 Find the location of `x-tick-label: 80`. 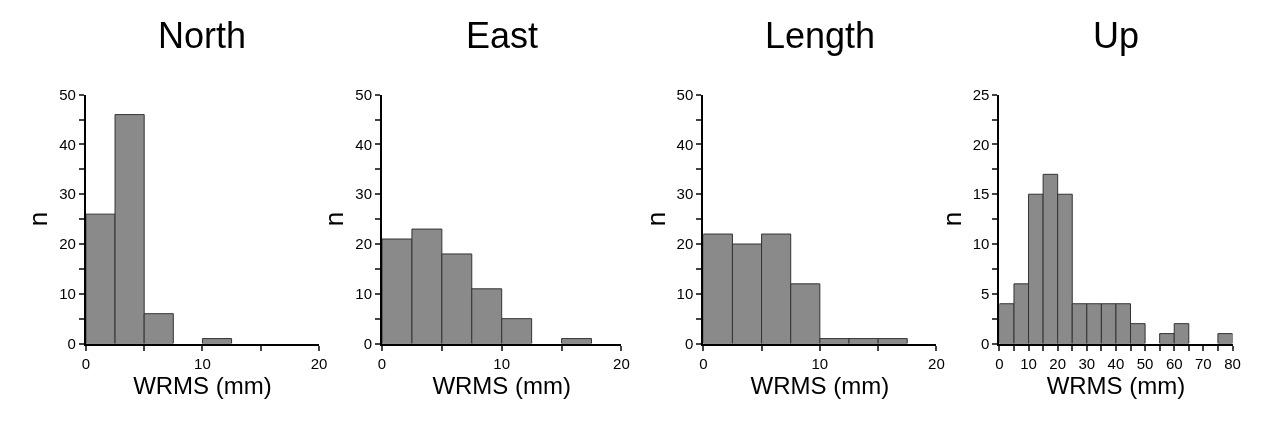

x-tick-label: 80 is located at coordinates (1232, 363).